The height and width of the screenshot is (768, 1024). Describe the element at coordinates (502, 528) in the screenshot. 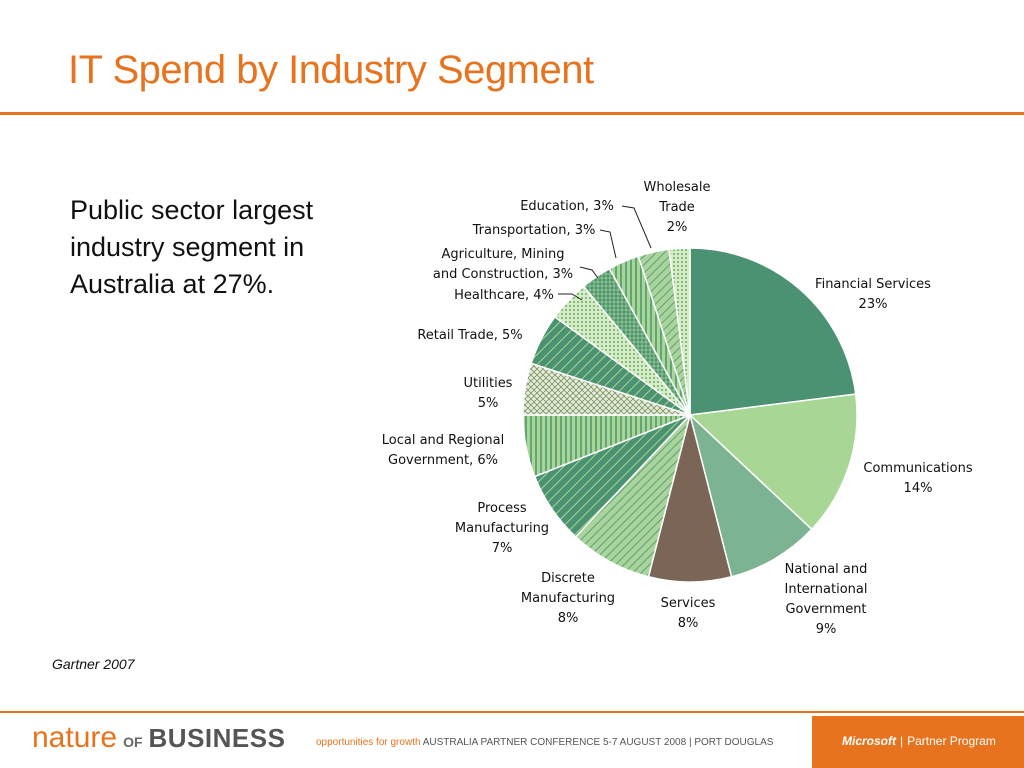

I see `slice-label-process-manufacturing: Process Manufacturing 7%` at that location.